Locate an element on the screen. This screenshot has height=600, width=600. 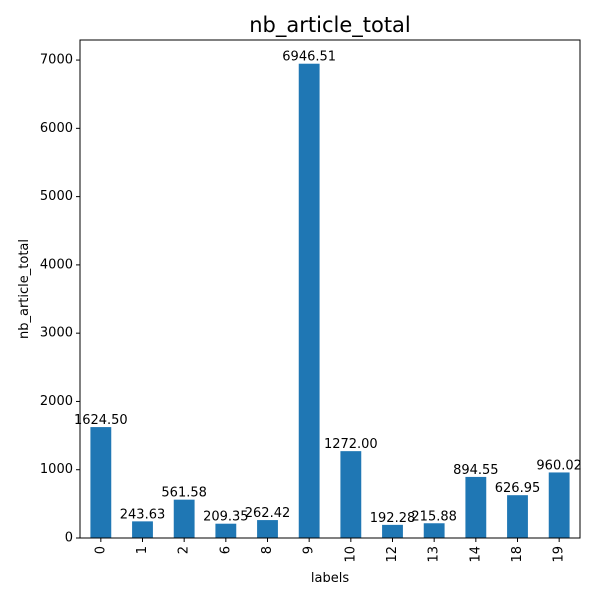
value-label-13: 215.88 is located at coordinates (434, 516).